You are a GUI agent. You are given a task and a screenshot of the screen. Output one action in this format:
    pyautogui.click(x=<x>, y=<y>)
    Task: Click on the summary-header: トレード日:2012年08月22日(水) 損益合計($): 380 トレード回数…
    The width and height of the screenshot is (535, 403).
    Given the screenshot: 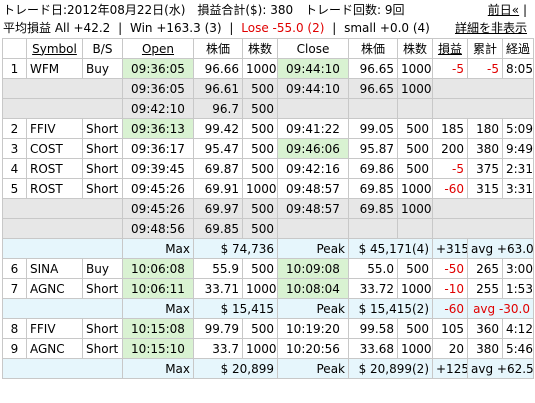 What is the action you would take?
    pyautogui.click(x=267, y=19)
    